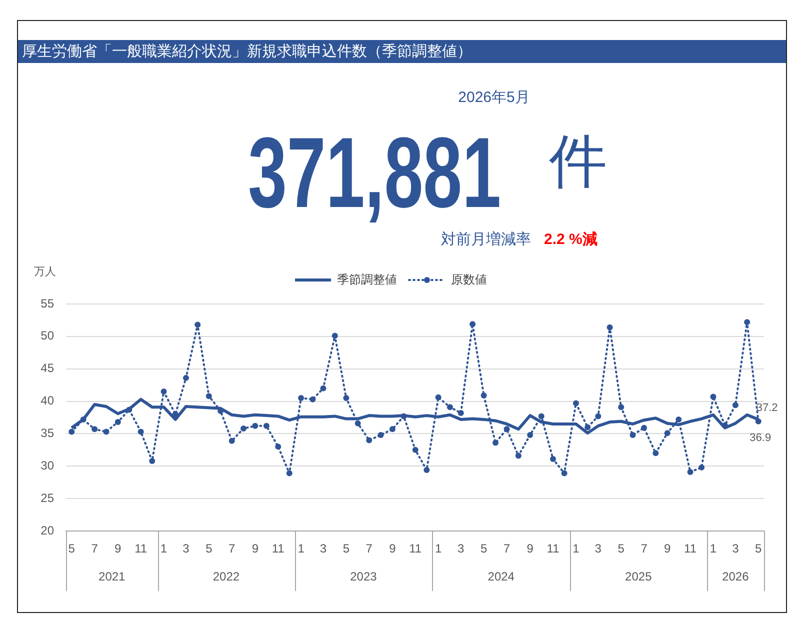 The height and width of the screenshot is (635, 804). Describe the element at coordinates (45, 272) in the screenshot. I see `y-axis-title: 万人` at that location.